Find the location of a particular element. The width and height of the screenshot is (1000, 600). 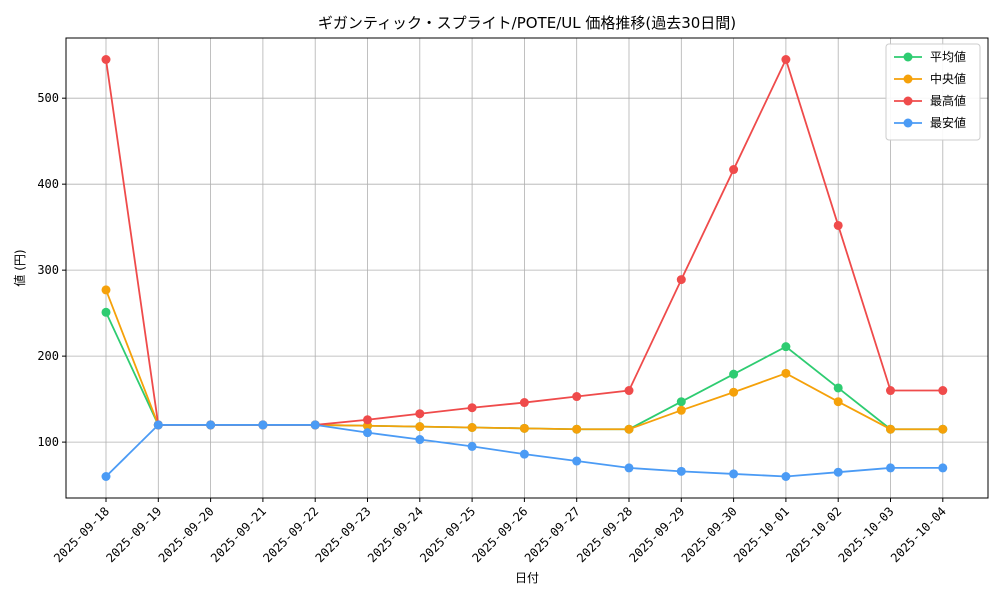

y-tick-label: 100 is located at coordinates (48, 442).